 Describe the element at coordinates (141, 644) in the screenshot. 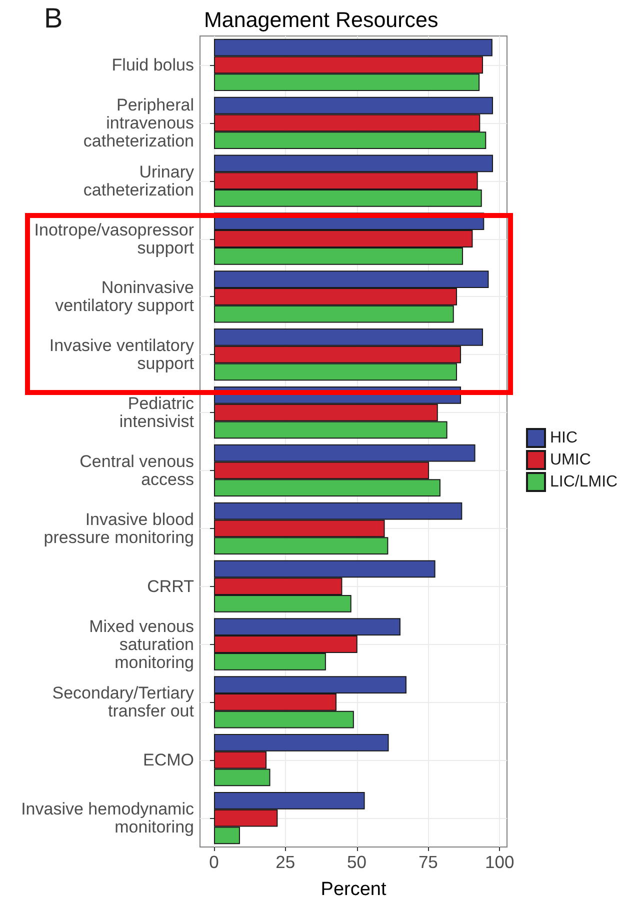

I see `y-tick-label: Mixed venous saturation monitoring` at that location.